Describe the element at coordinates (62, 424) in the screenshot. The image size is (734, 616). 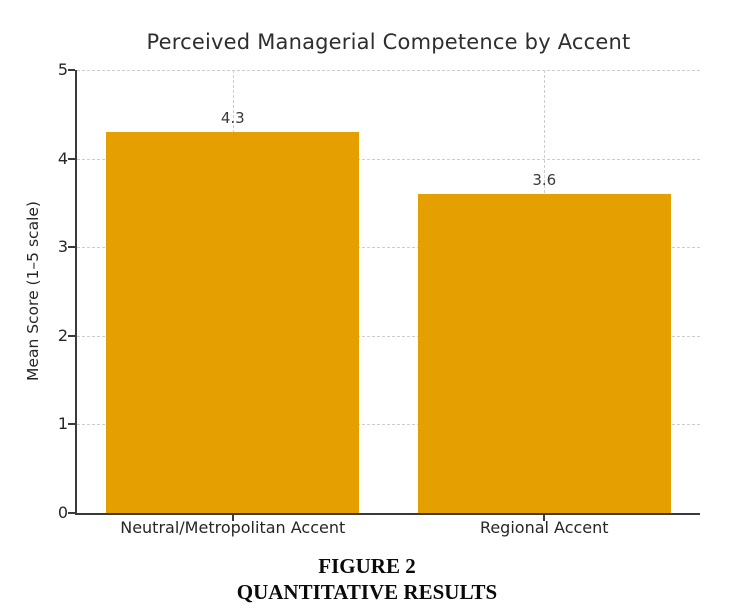
I see `y-tick-label: 1` at that location.